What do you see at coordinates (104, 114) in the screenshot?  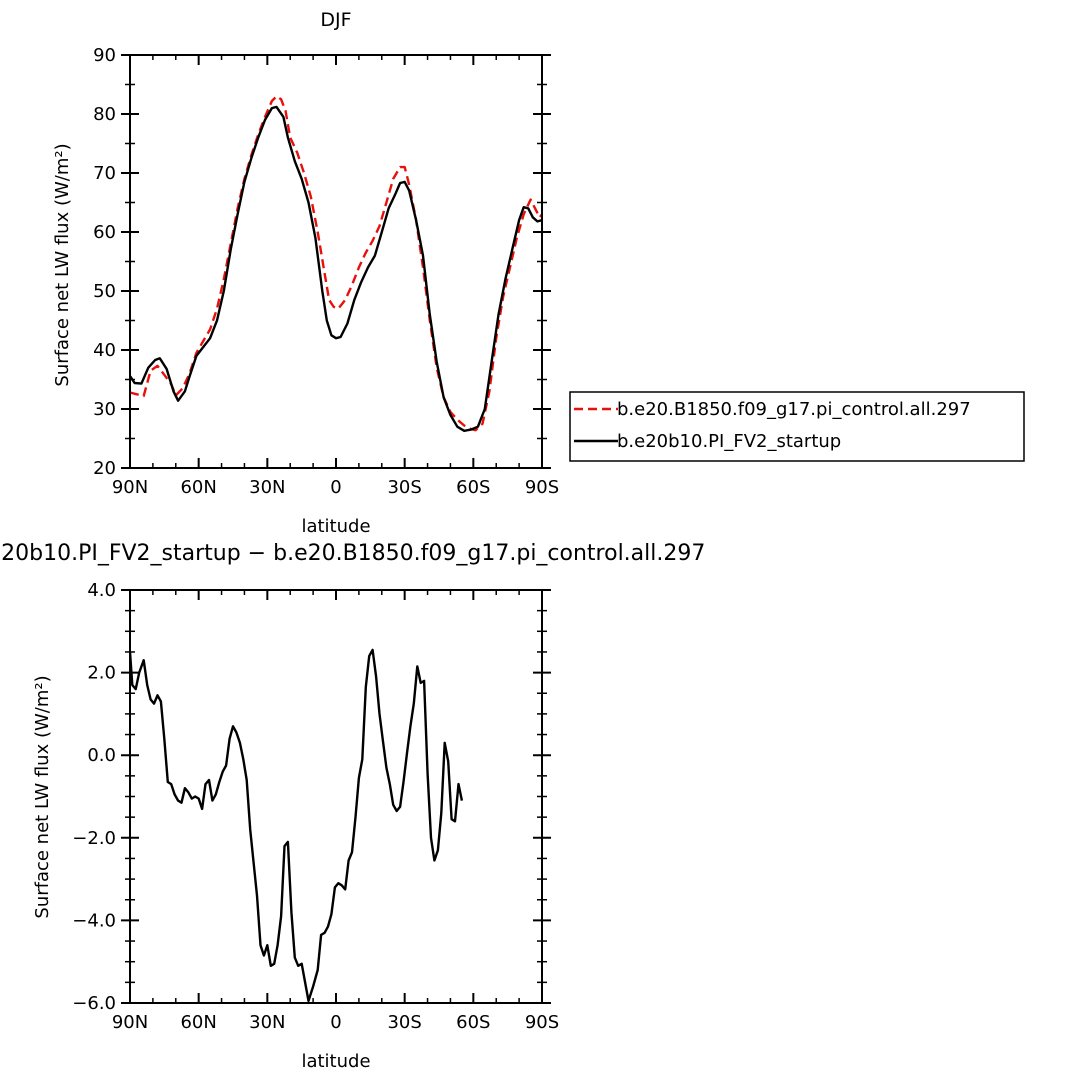 I see `y-tick-label: 80` at bounding box center [104, 114].